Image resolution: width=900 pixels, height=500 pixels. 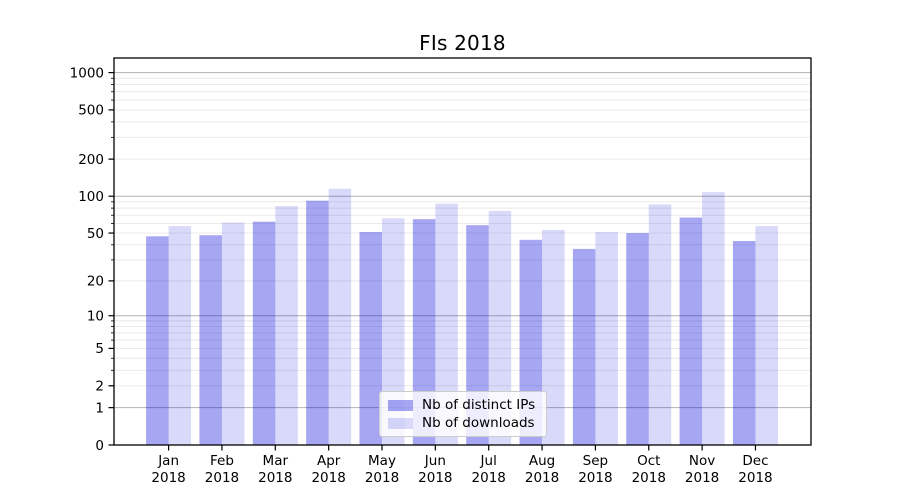 I want to click on bar-downloads-jun, so click(x=446, y=324).